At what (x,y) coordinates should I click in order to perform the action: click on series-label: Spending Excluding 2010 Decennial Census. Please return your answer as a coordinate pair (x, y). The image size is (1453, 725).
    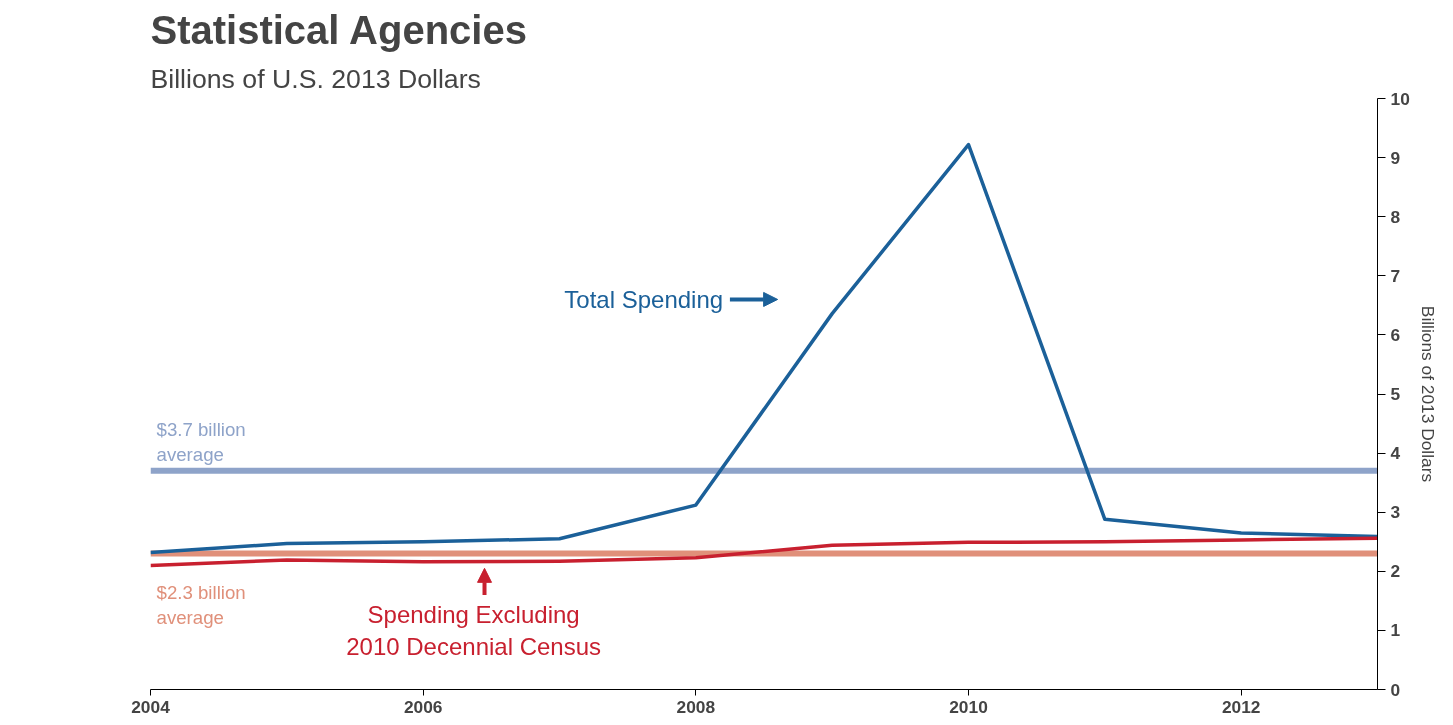
    Looking at the image, I should click on (474, 630).